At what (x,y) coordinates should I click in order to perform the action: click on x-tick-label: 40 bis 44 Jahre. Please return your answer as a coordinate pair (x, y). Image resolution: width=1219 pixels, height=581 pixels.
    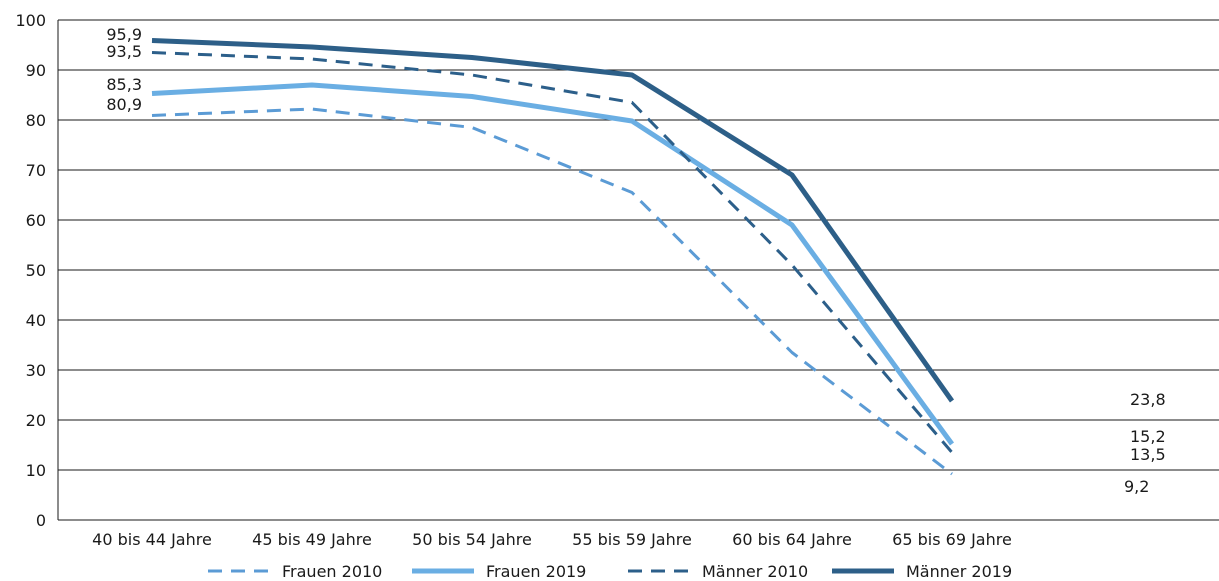
    Looking at the image, I should click on (152, 539).